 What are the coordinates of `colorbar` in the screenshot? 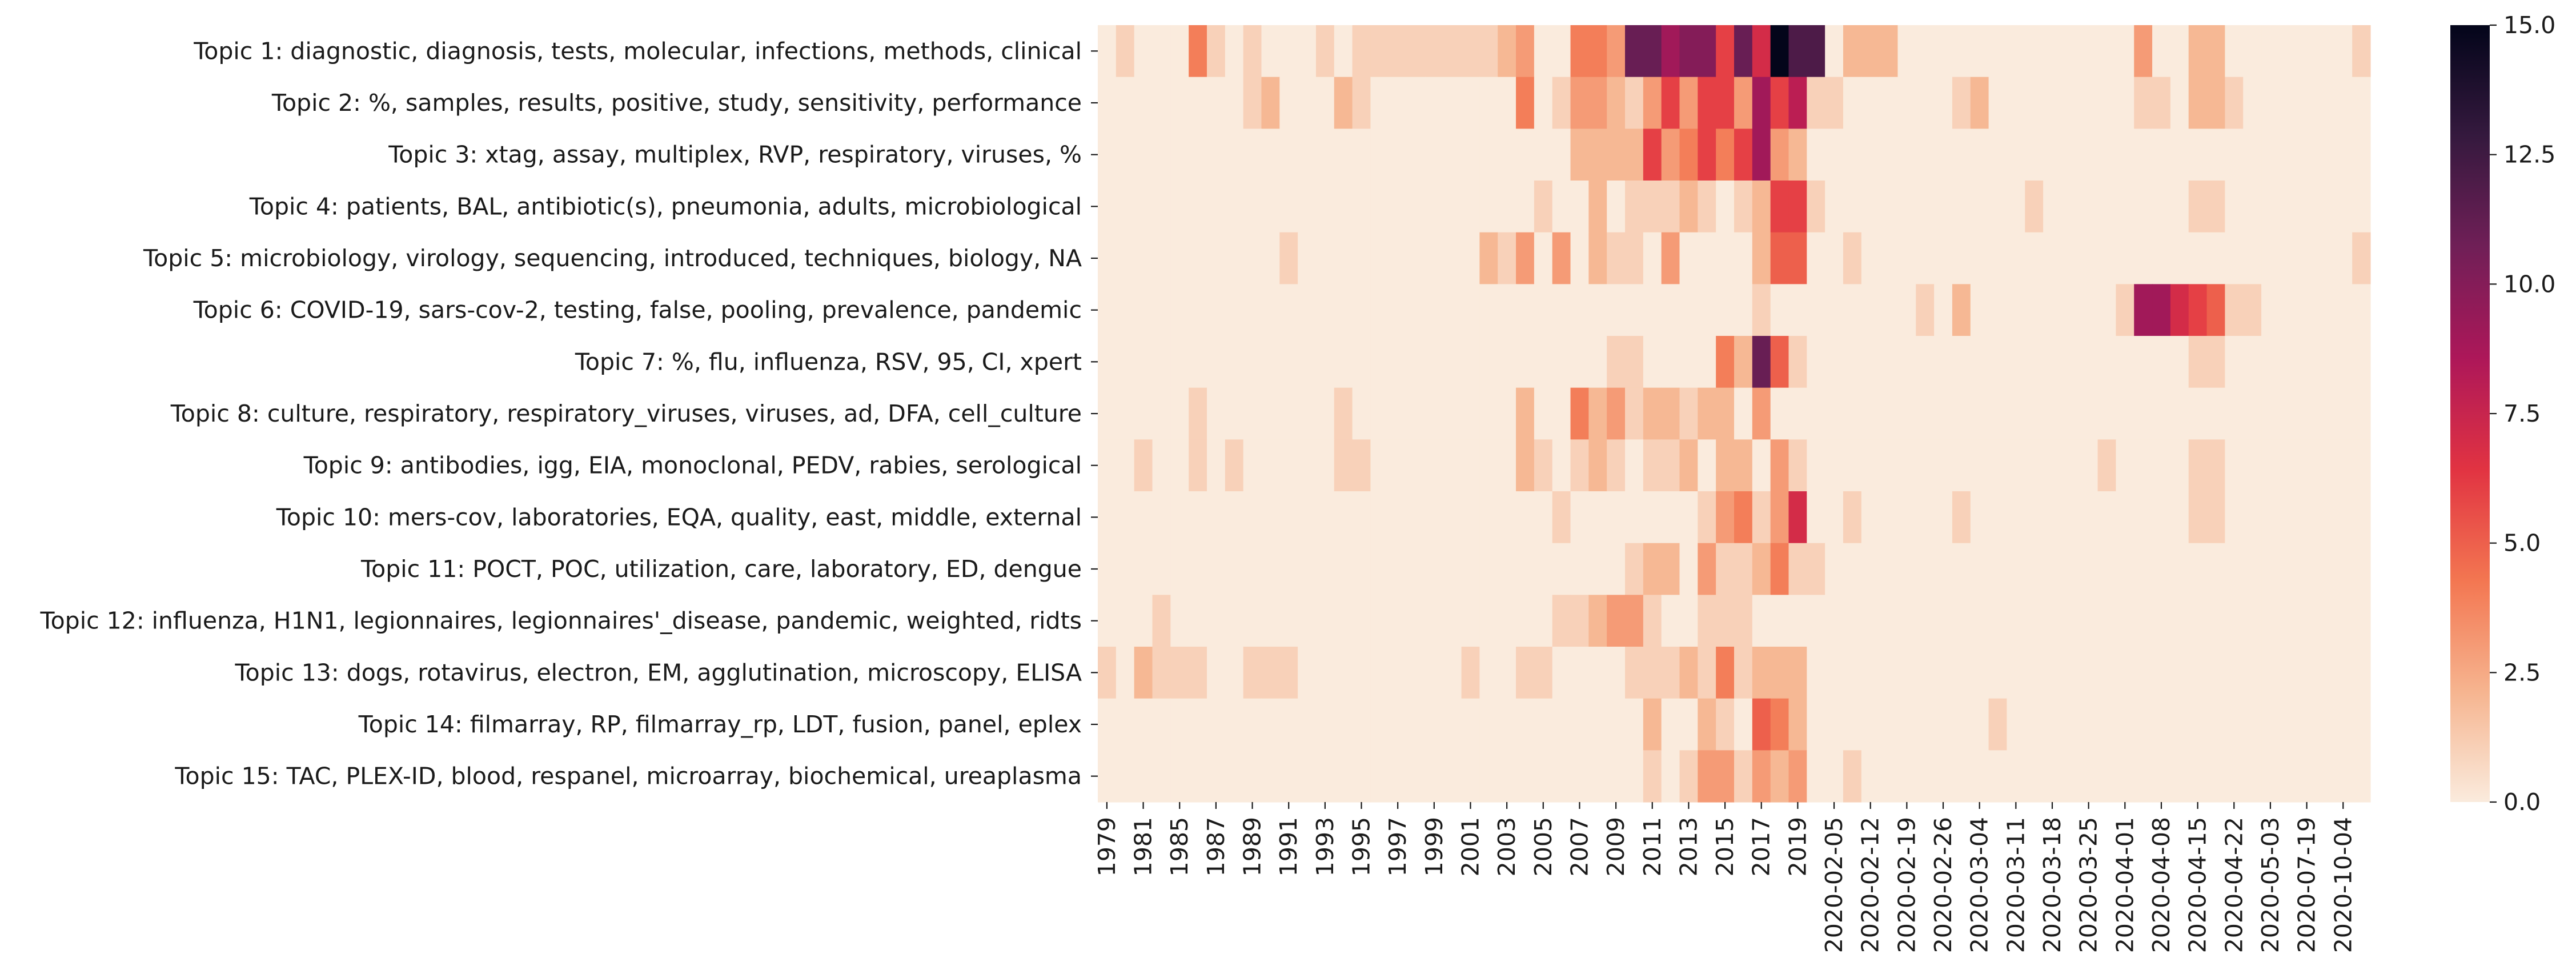 It's located at (2470, 414).